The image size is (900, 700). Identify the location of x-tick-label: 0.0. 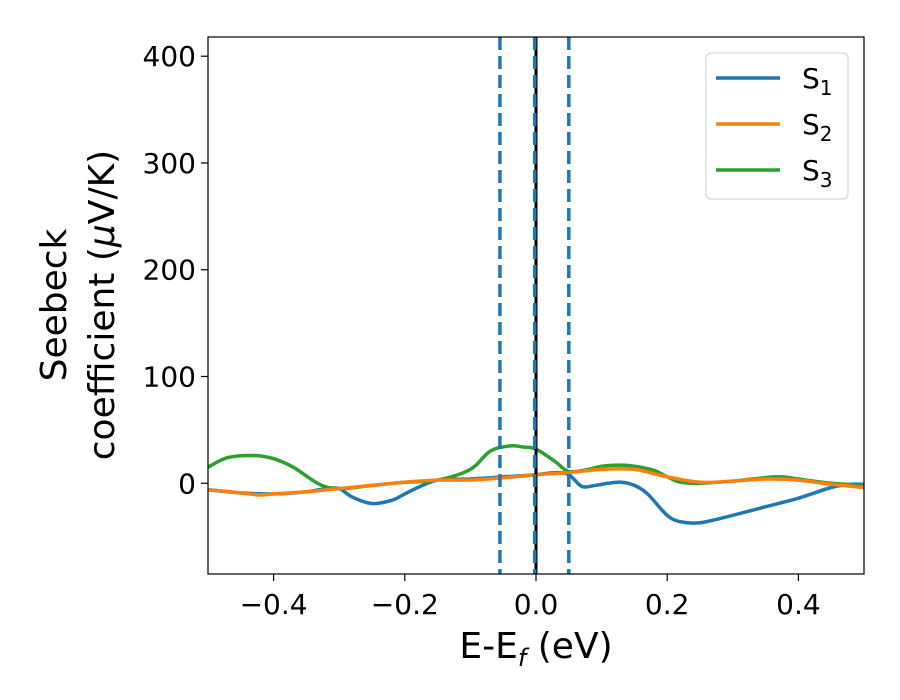
(536, 604).